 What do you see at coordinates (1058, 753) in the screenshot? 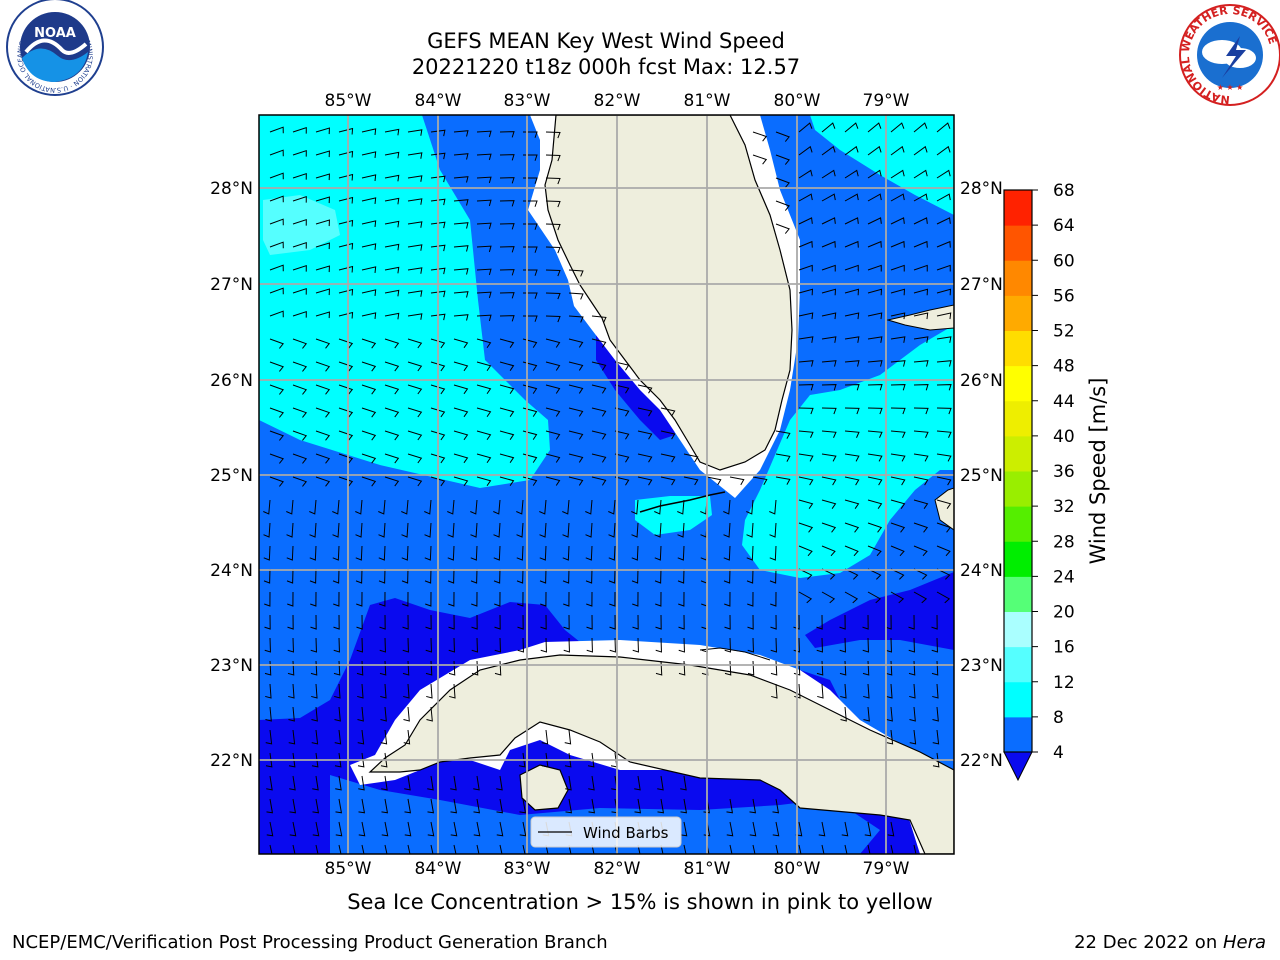
I see `colorbar-tick-label: 4` at bounding box center [1058, 753].